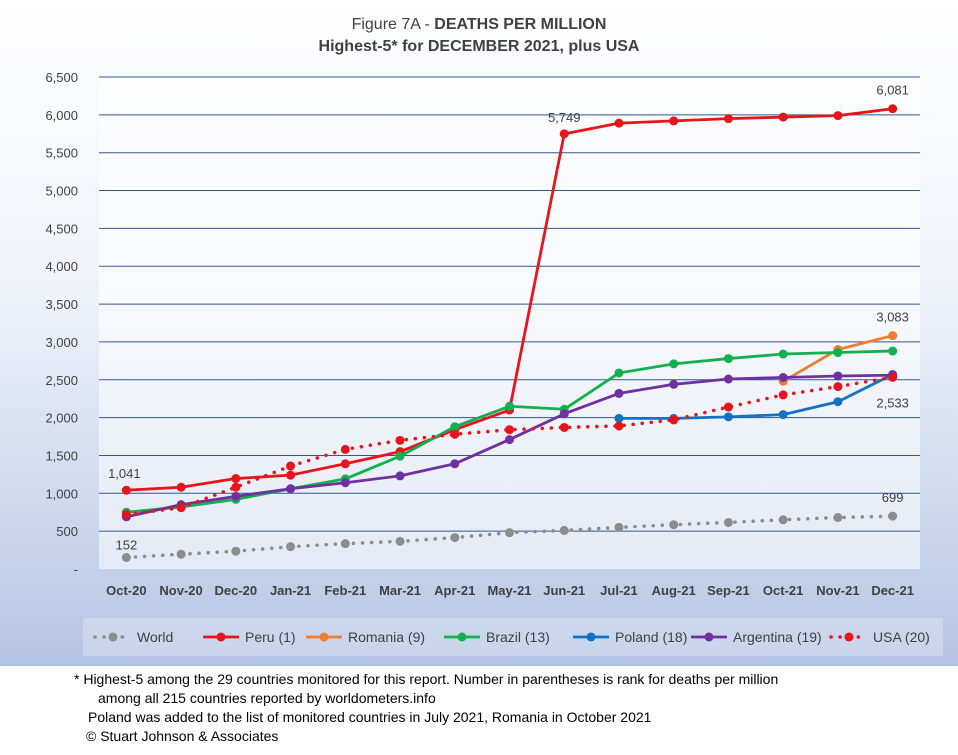 The image size is (958, 755). What do you see at coordinates (127, 544) in the screenshot?
I see `data-label: 152` at bounding box center [127, 544].